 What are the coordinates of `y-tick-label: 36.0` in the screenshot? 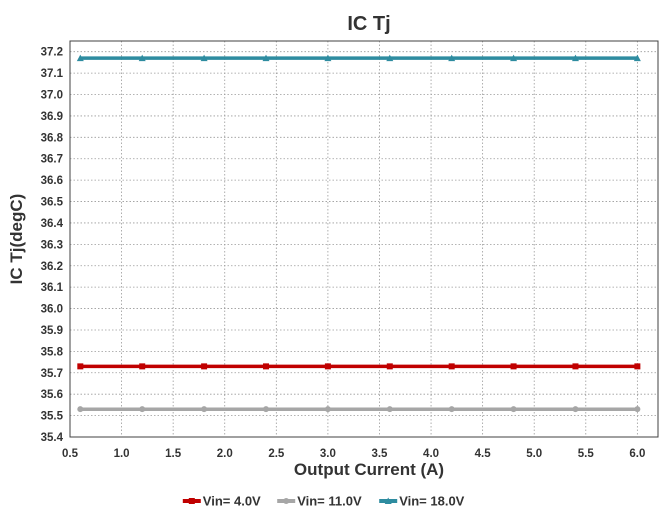 It's located at (52, 310).